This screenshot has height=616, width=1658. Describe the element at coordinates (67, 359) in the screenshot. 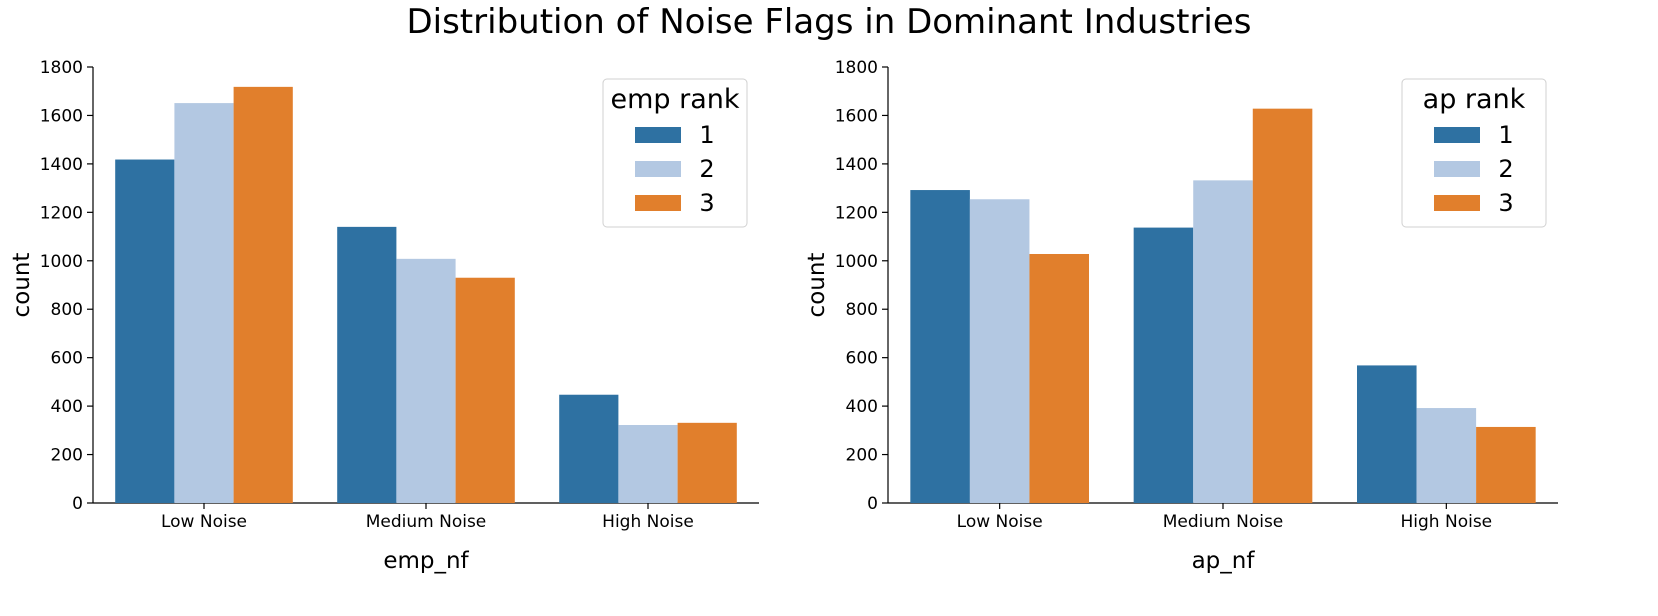

I see `panel1-y-tick-label: 600` at that location.